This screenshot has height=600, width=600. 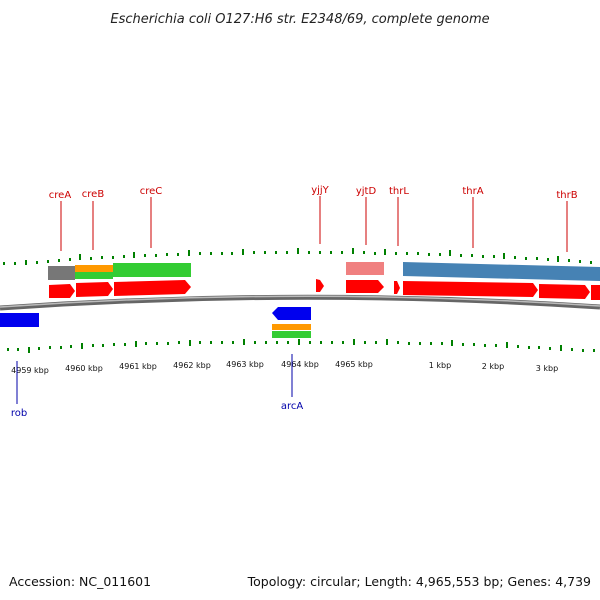 What do you see at coordinates (62, 291) in the screenshot?
I see `gene-creA` at bounding box center [62, 291].